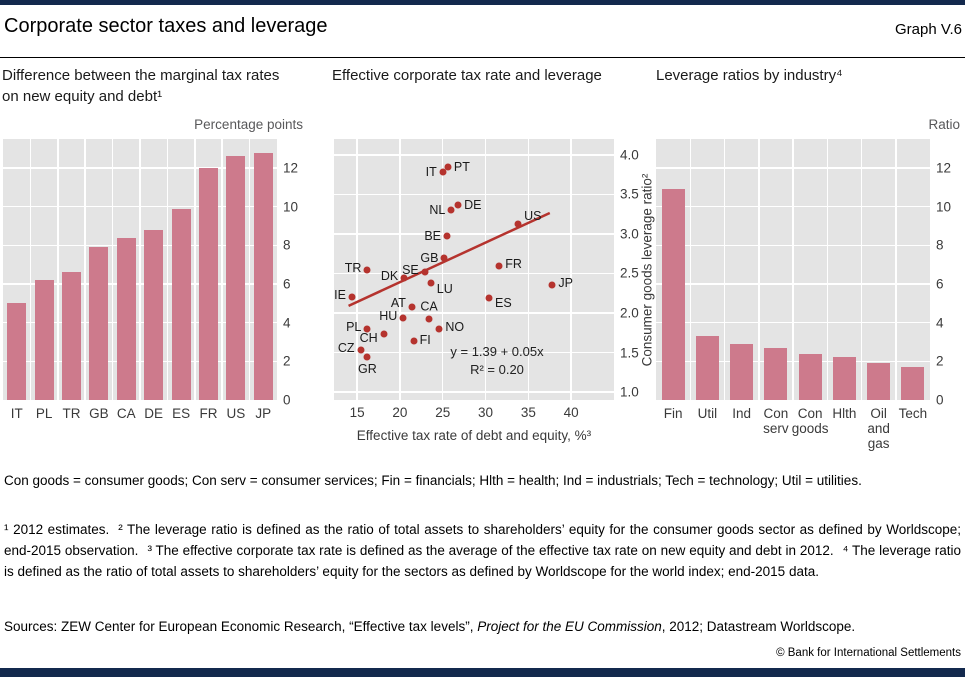 Image resolution: width=965 pixels, height=677 pixels. I want to click on regression-r-squared: R² = 0.20, so click(497, 369).